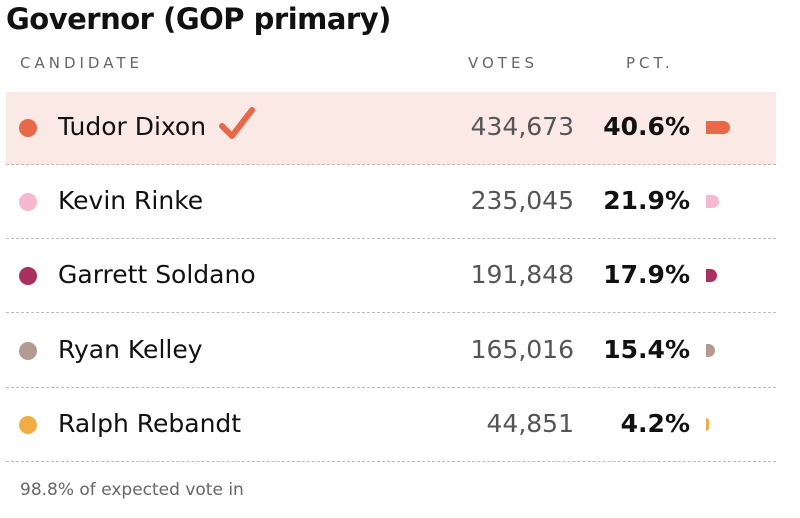 This screenshot has width=800, height=518. I want to click on vote-percent: 4.2%, so click(655, 423).